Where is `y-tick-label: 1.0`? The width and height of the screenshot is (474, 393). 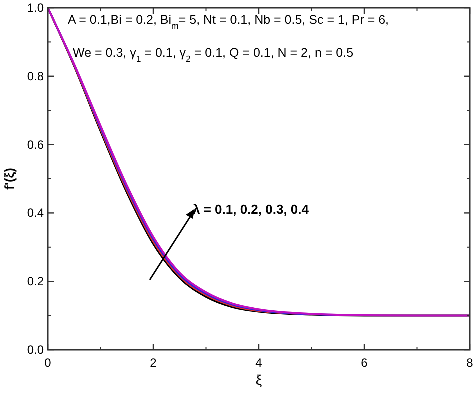
y-tick-label: 1.0 is located at coordinates (35, 8).